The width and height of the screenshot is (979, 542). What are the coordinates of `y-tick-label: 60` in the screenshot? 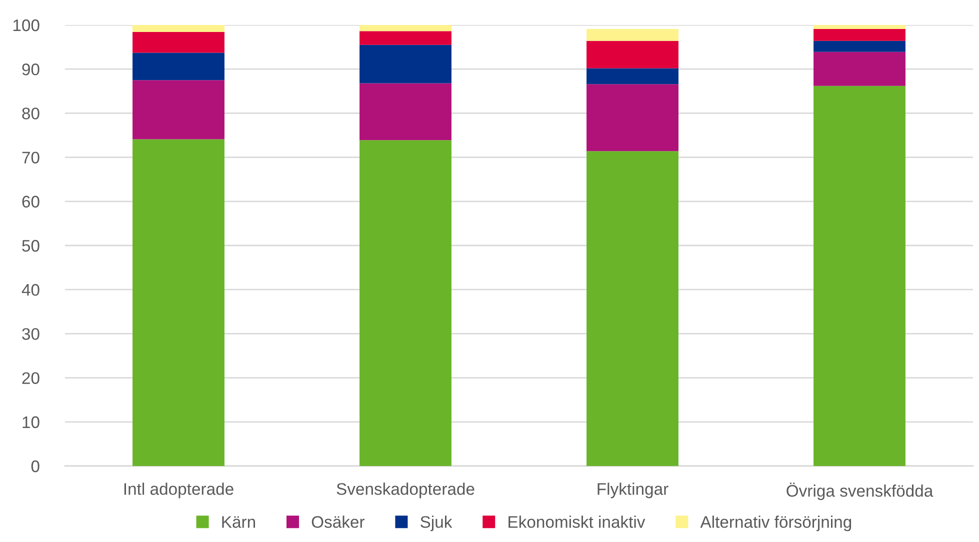 It's located at (31, 202).